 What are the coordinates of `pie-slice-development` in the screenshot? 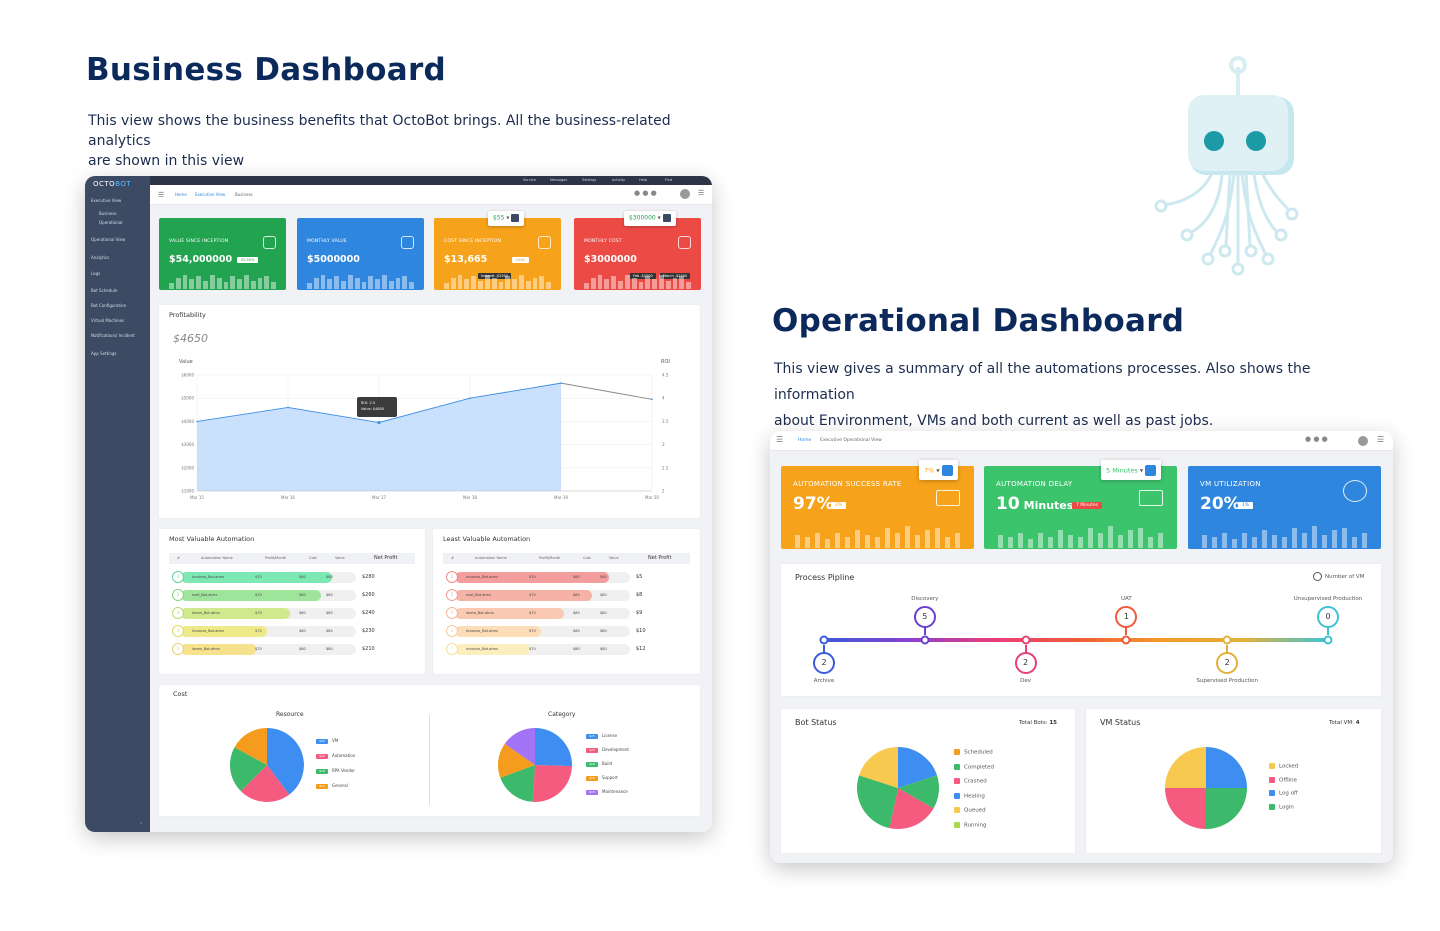 It's located at (552, 783).